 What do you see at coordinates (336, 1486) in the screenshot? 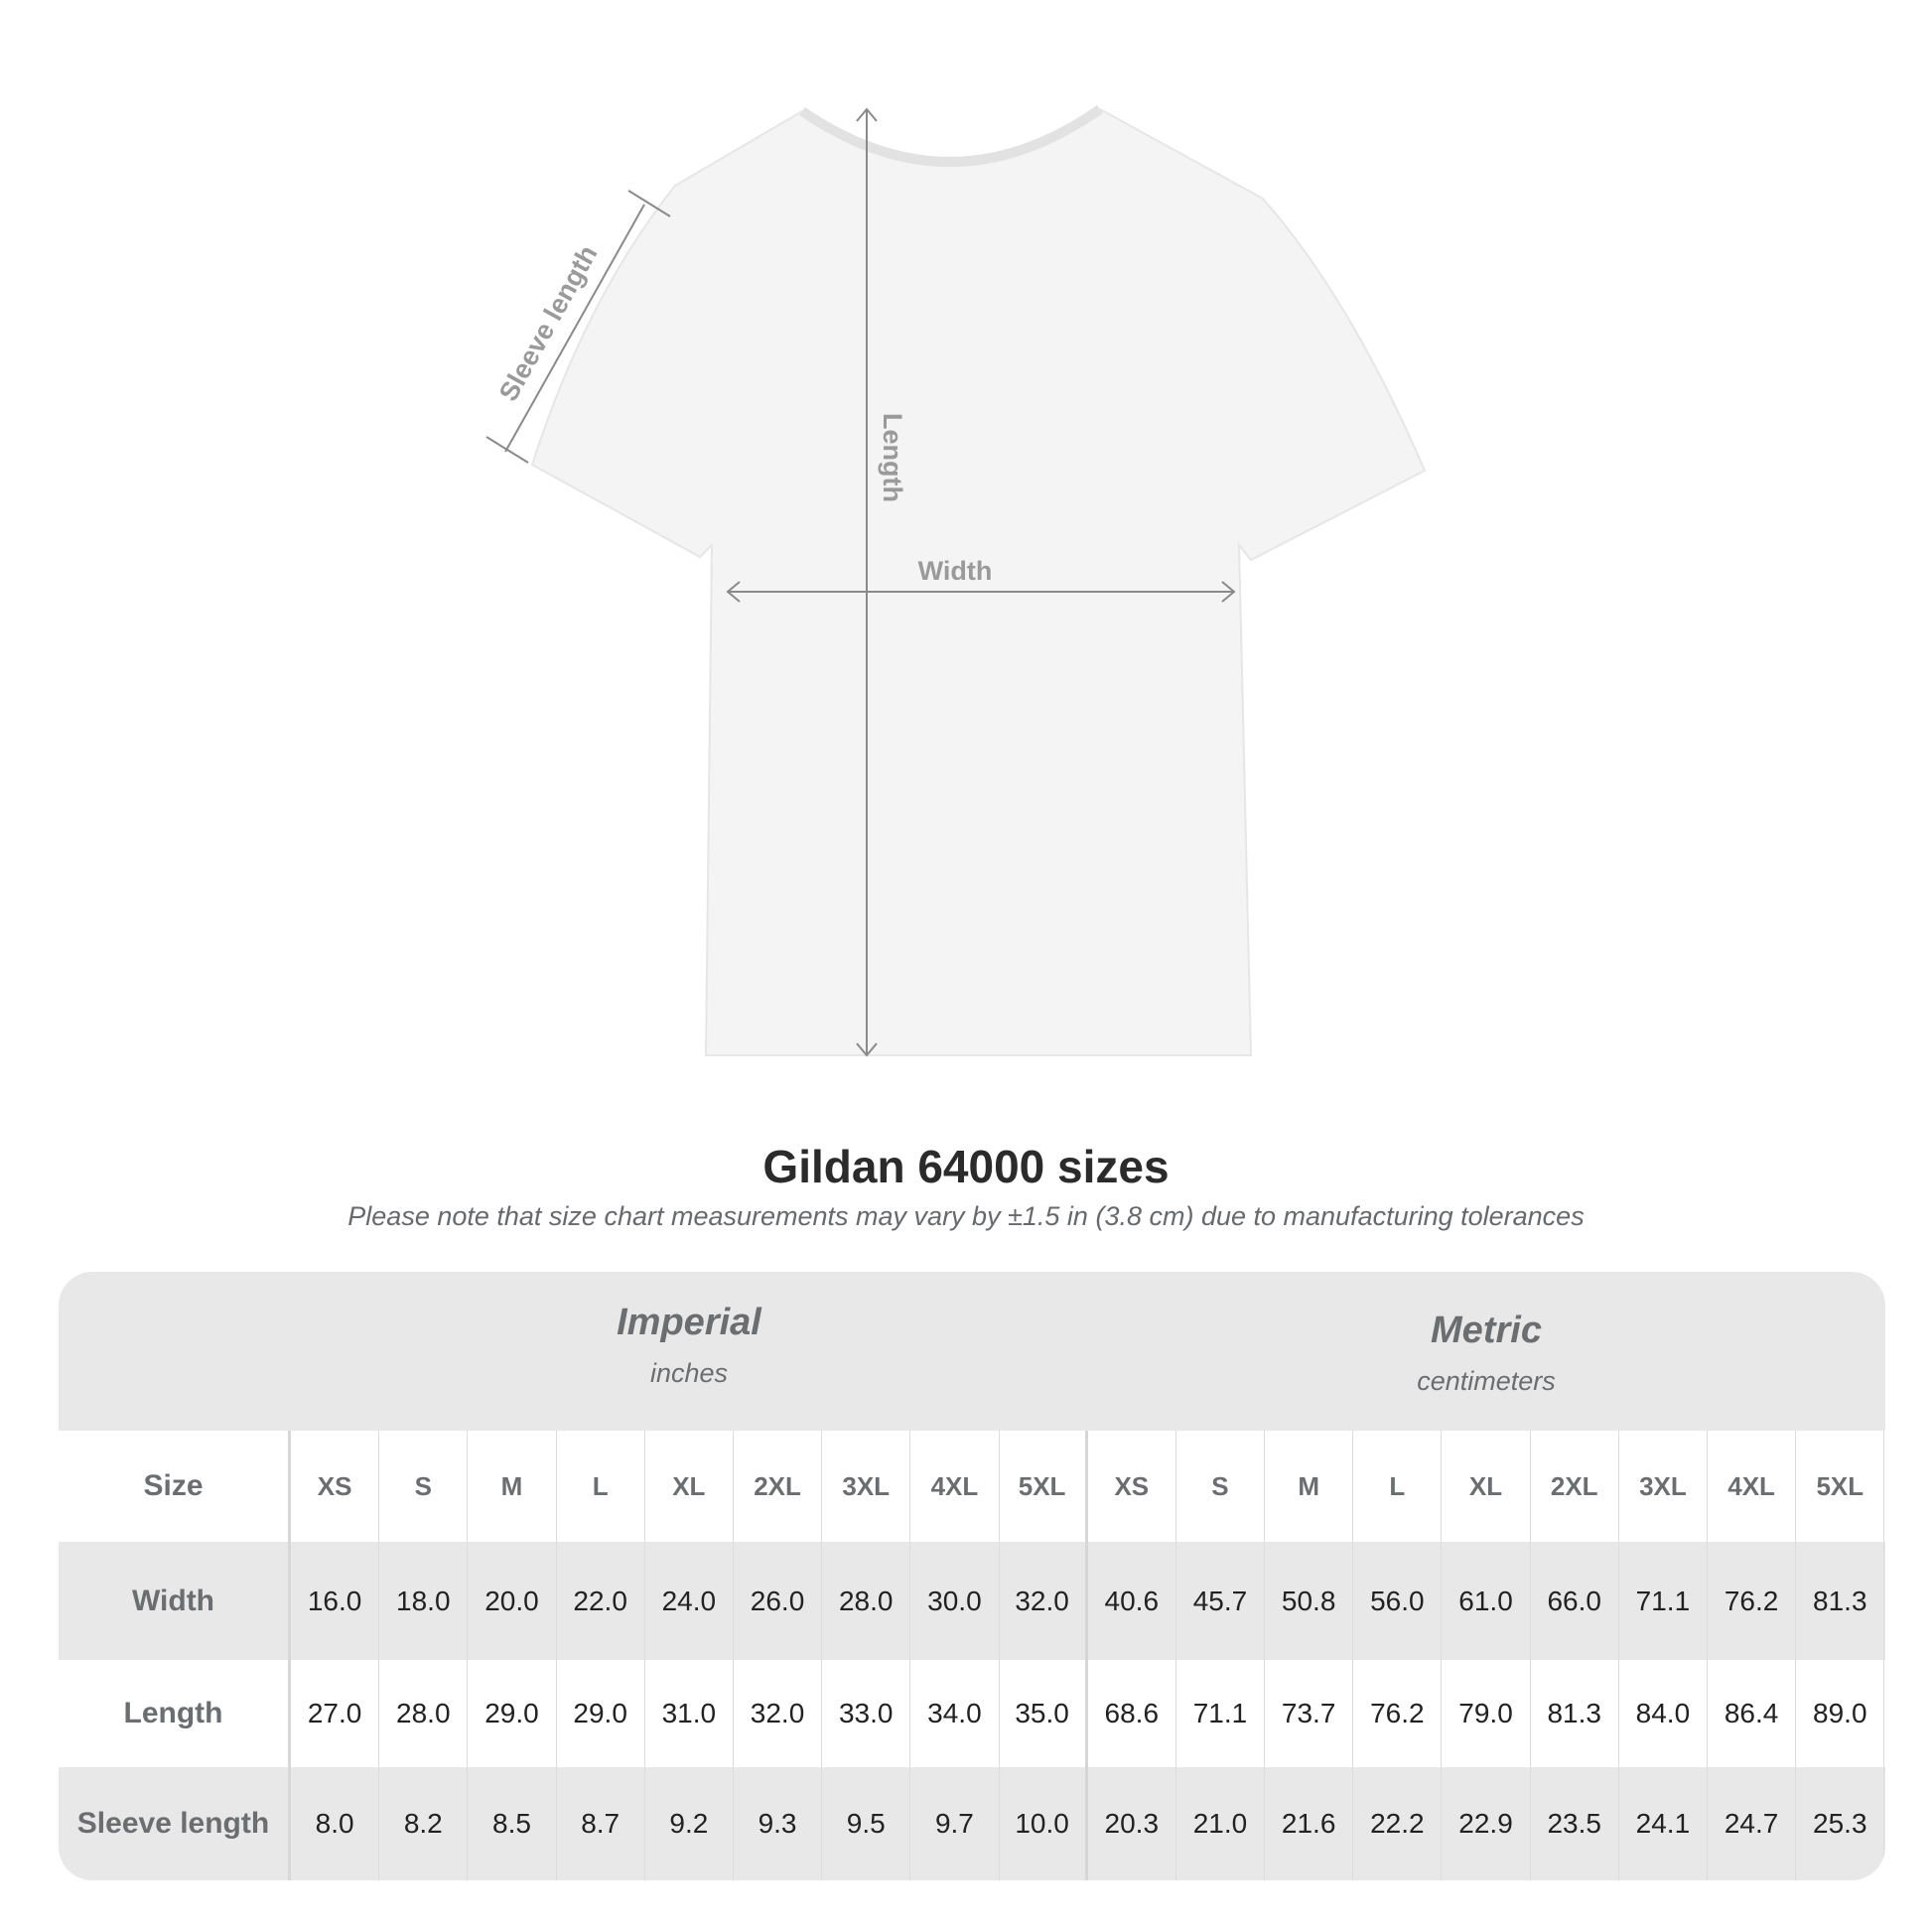
I see `size-header-imperial-xs: XS` at bounding box center [336, 1486].